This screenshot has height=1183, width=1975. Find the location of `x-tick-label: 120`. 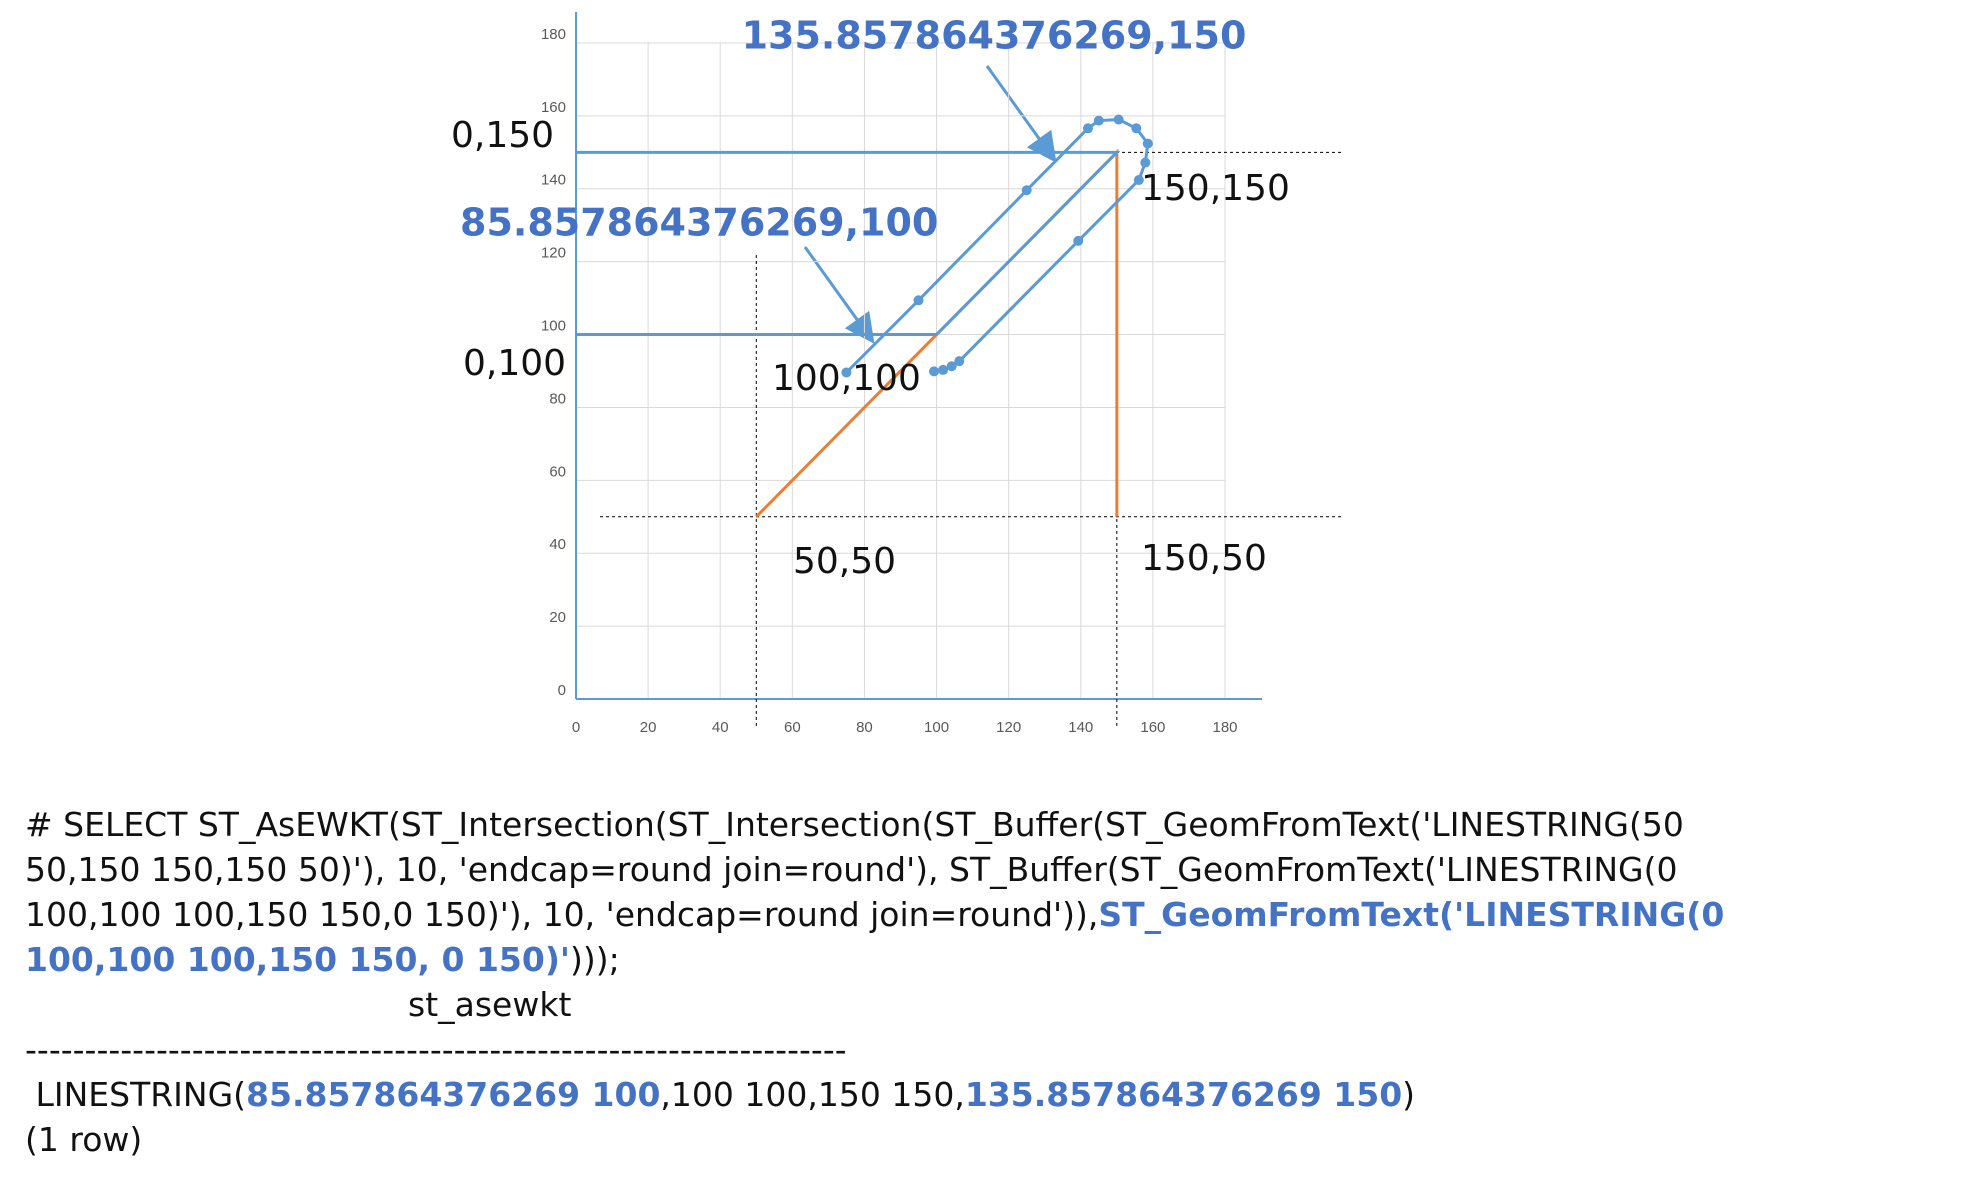

x-tick-label: 120 is located at coordinates (1008, 727).